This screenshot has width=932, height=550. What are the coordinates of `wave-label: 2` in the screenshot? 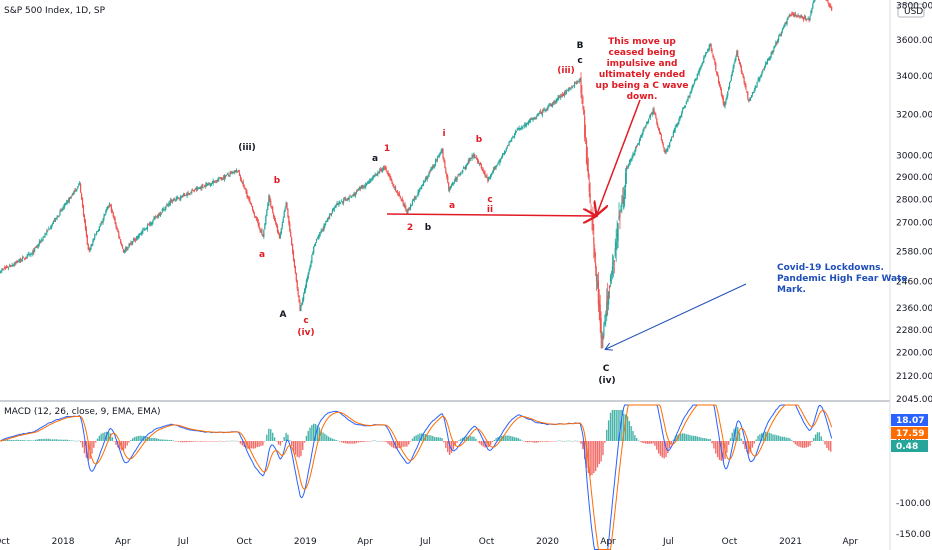 It's located at (410, 228).